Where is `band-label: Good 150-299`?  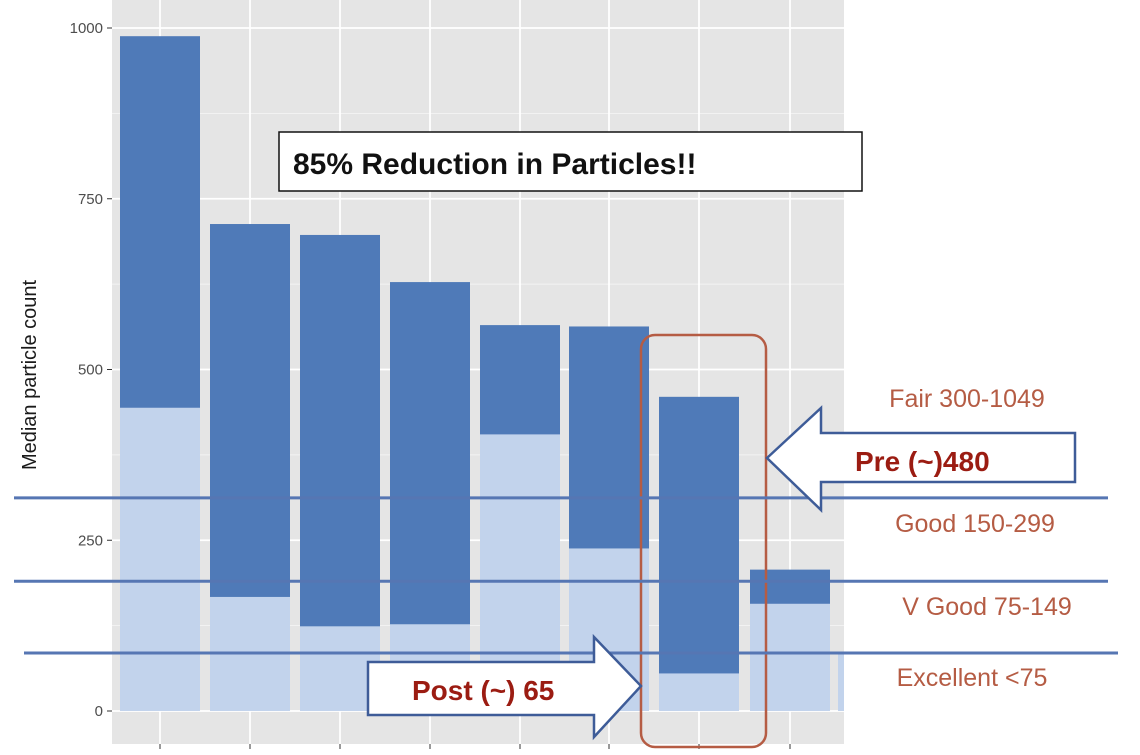 band-label: Good 150-299 is located at coordinates (975, 524).